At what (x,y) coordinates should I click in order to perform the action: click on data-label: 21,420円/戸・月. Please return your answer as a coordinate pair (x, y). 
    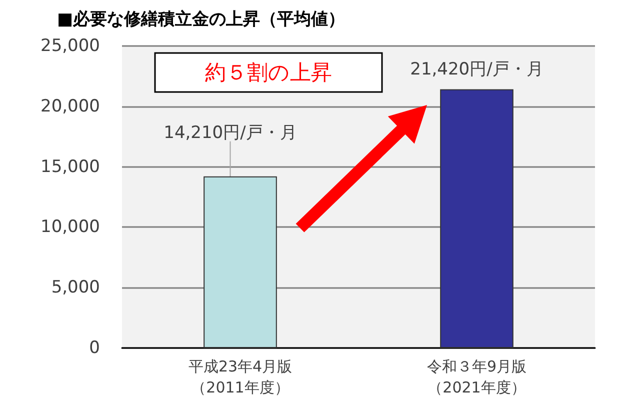
    Looking at the image, I should click on (477, 70).